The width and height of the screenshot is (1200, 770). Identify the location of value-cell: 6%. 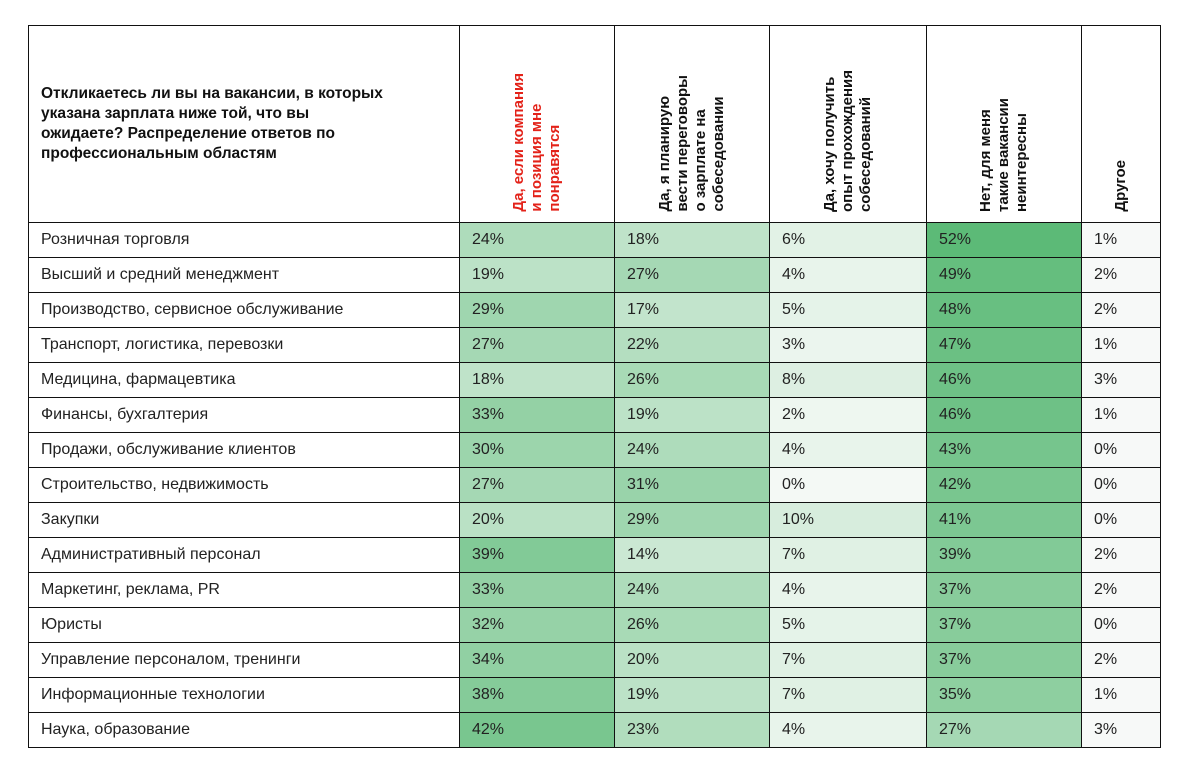
(848, 240).